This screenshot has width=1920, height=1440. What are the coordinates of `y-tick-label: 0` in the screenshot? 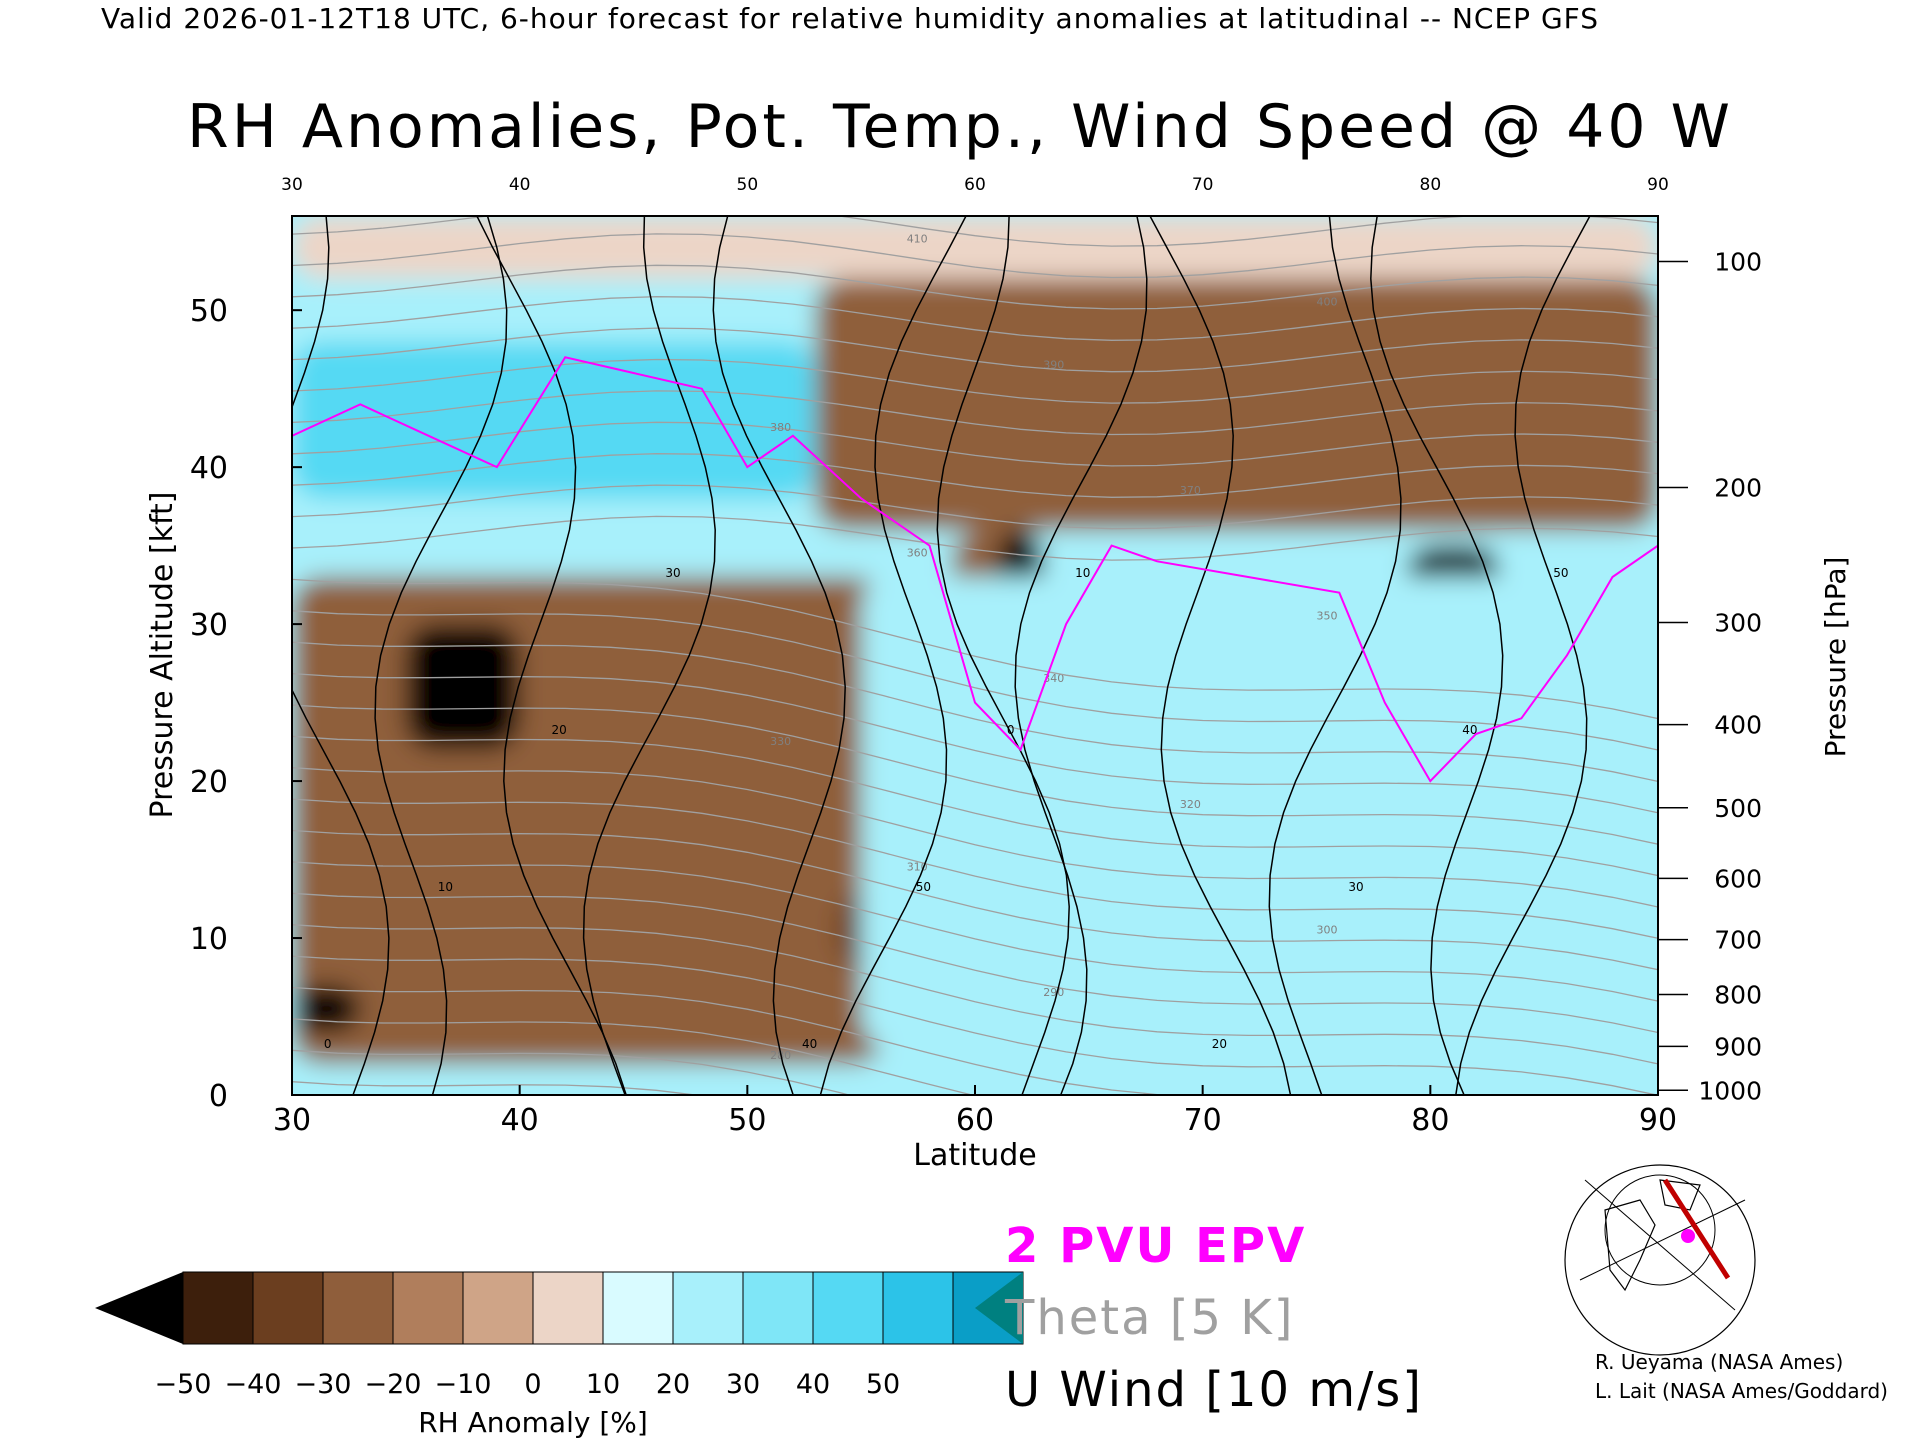 It's located at (218, 1096).